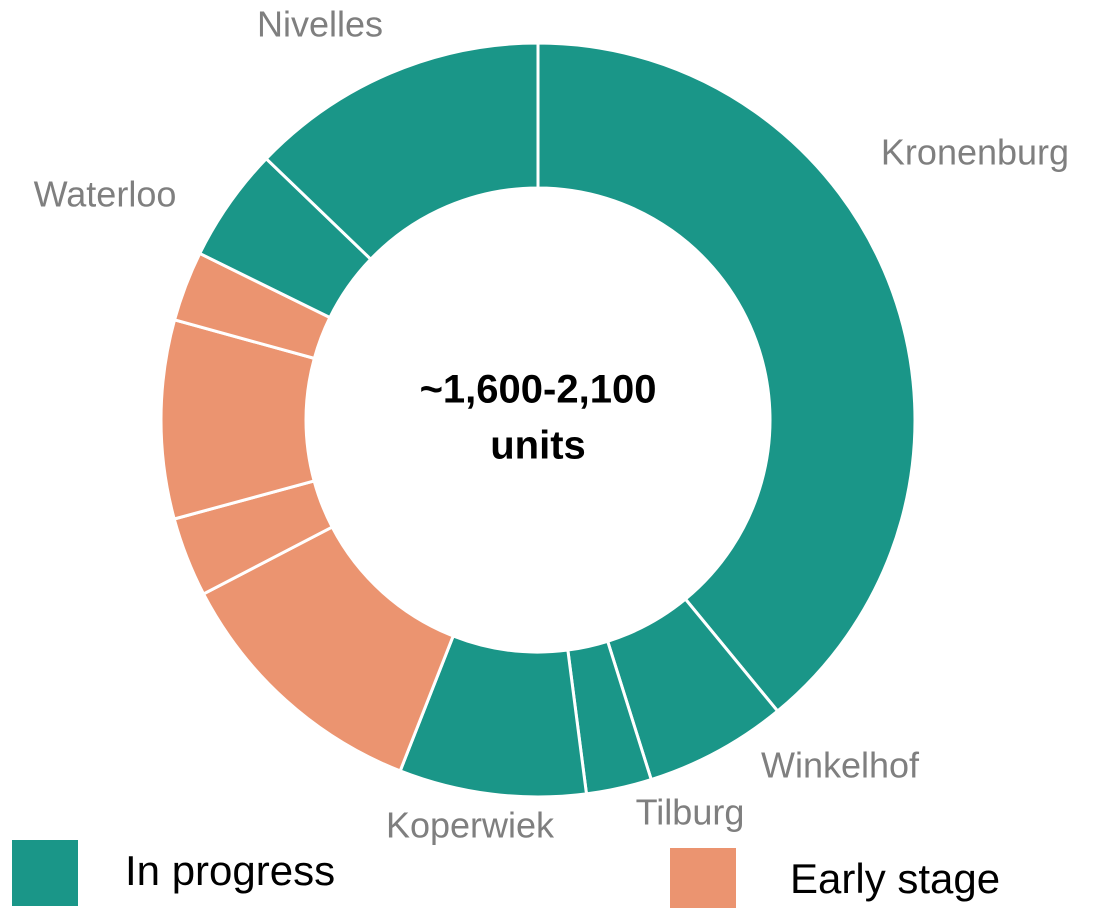 This screenshot has width=1097, height=908. I want to click on donut-slice, so click(402, 151).